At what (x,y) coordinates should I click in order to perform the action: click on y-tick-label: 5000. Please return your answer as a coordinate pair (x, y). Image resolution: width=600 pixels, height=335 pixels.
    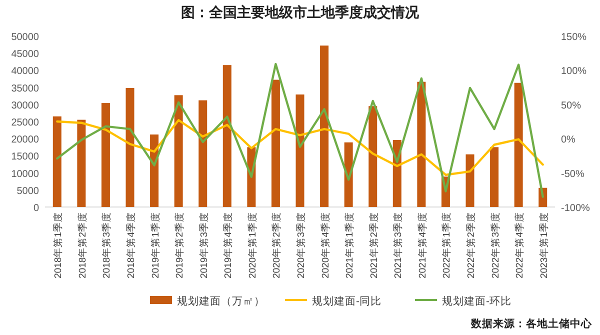
    Looking at the image, I should click on (28, 191).